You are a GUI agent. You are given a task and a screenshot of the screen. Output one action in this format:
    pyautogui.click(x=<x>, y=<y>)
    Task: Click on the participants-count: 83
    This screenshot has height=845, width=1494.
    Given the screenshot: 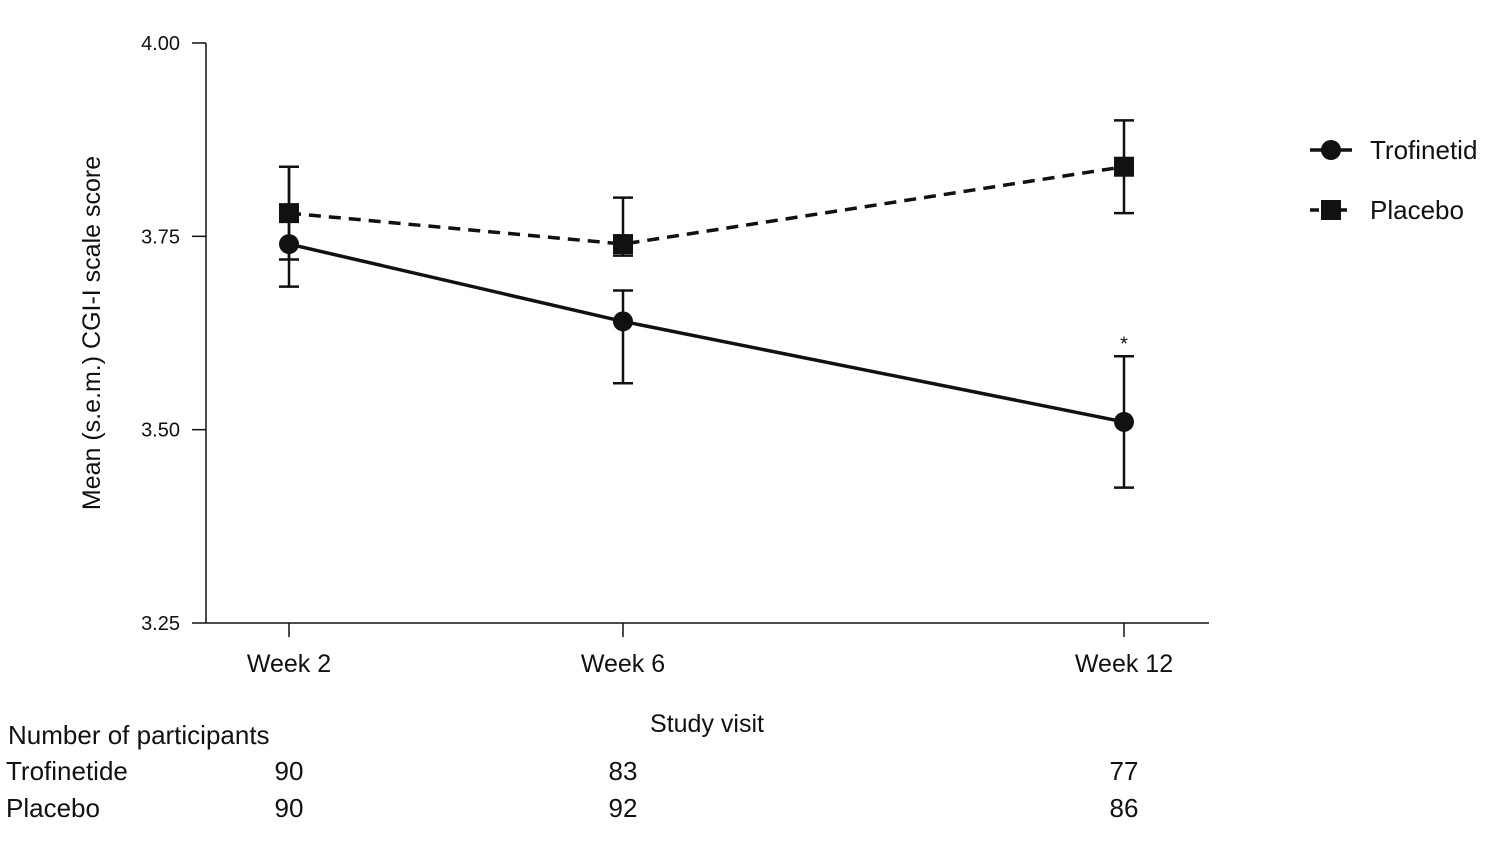 What is the action you would take?
    pyautogui.click(x=623, y=771)
    